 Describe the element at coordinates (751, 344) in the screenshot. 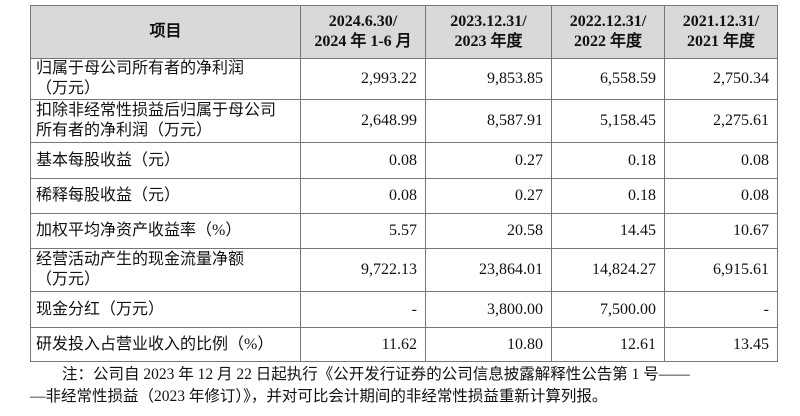

I see `value-text: 13.45` at that location.